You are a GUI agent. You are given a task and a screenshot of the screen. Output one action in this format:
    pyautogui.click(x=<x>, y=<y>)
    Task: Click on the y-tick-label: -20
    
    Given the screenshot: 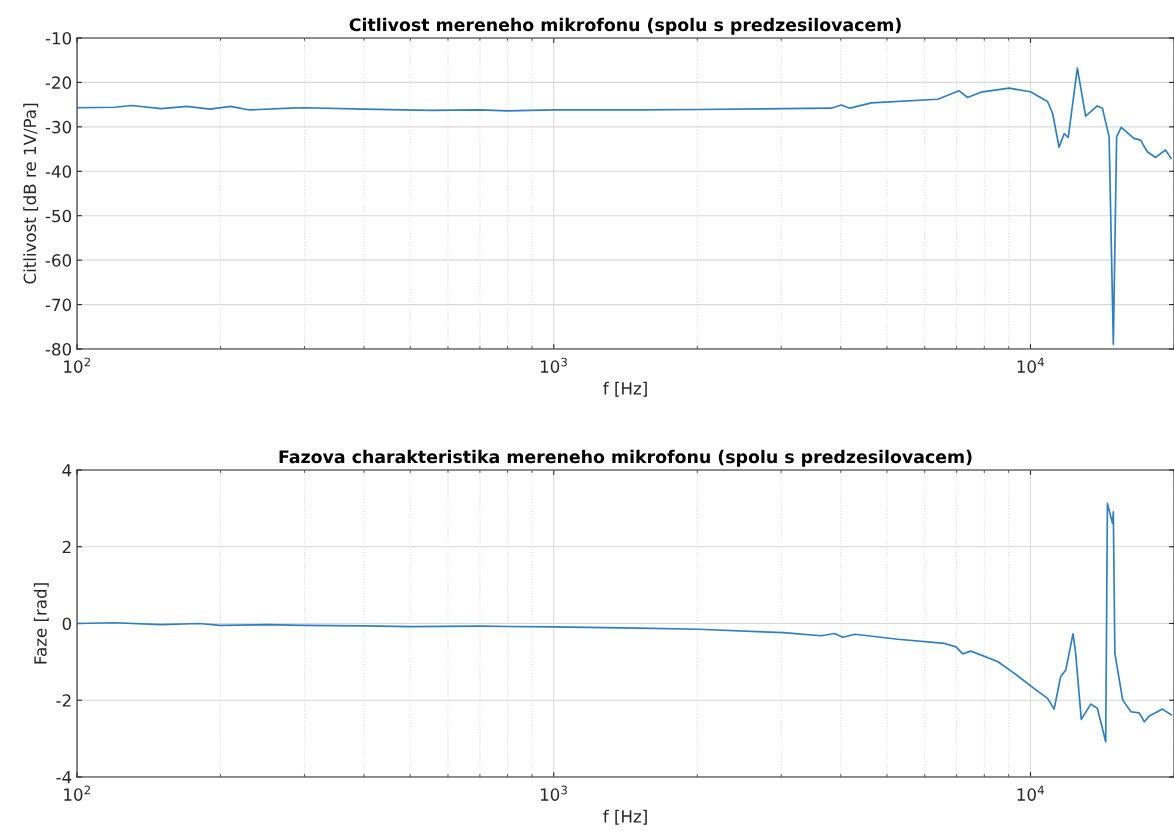 What is the action you would take?
    pyautogui.click(x=58, y=82)
    